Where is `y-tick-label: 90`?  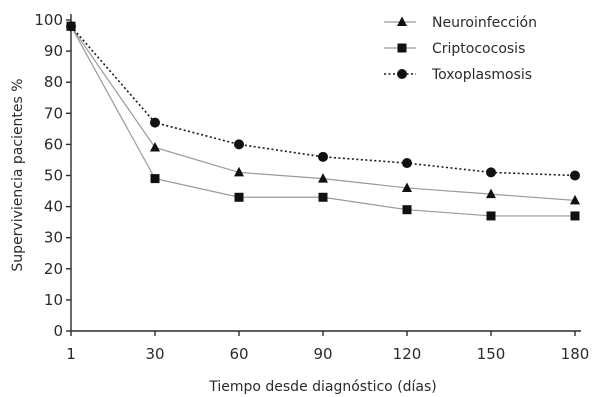
y-tick-label: 90 is located at coordinates (53, 51).